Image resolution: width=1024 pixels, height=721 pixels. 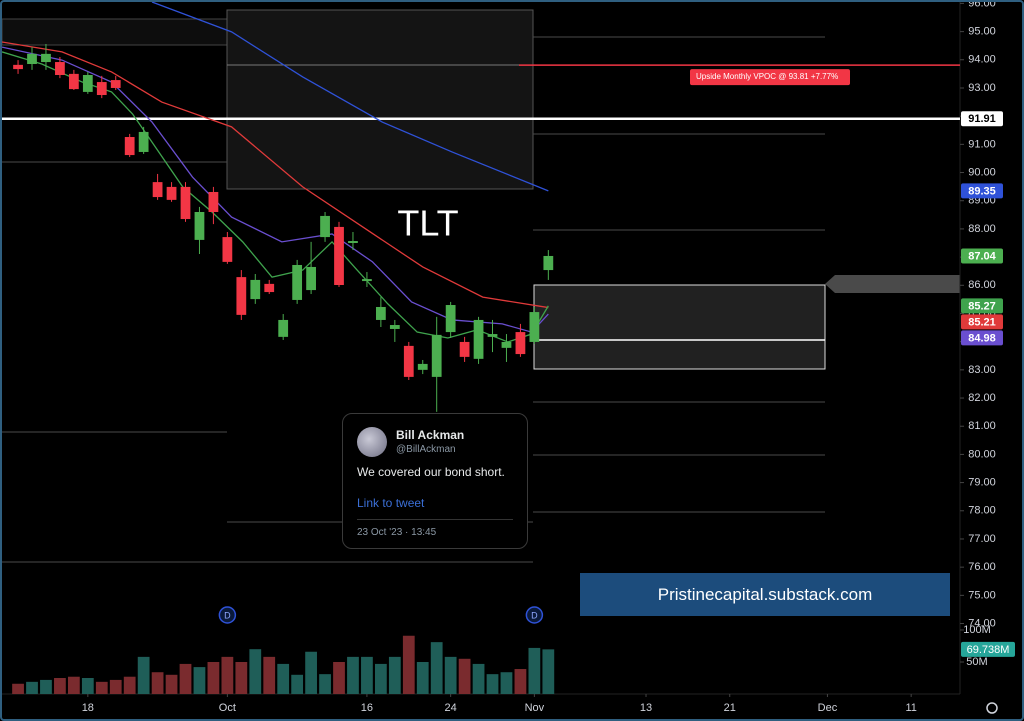 I want to click on y-tick-label: 81.00, so click(x=982, y=426).